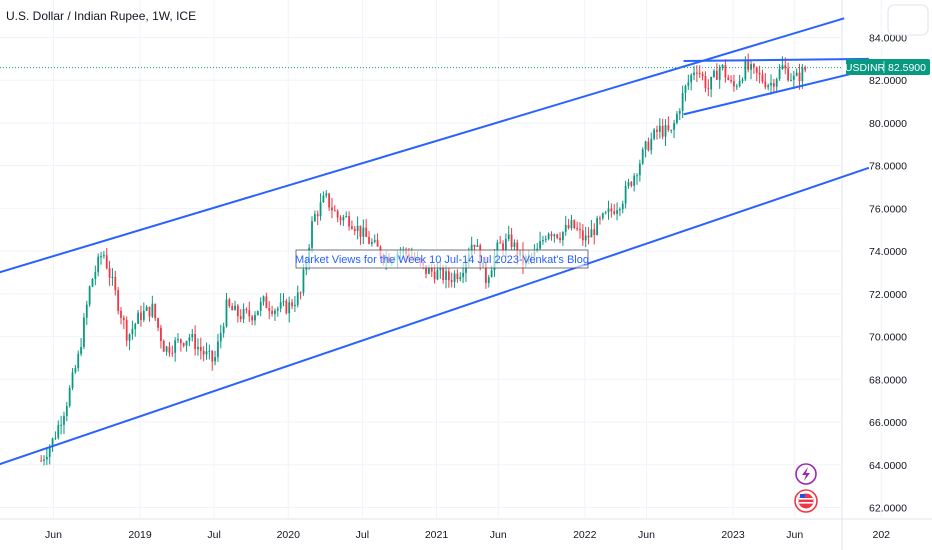 This screenshot has height=550, width=932. What do you see at coordinates (865, 68) in the screenshot?
I see `symbol-label: USDINR` at bounding box center [865, 68].